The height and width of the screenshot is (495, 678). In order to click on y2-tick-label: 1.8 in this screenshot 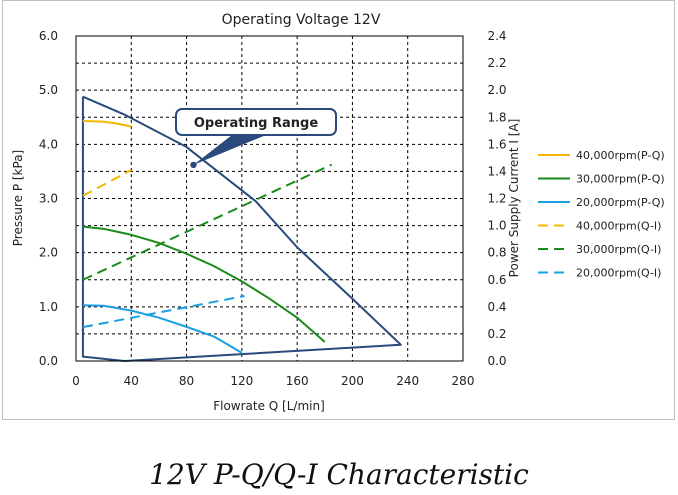, I will do `click(496, 117)`.